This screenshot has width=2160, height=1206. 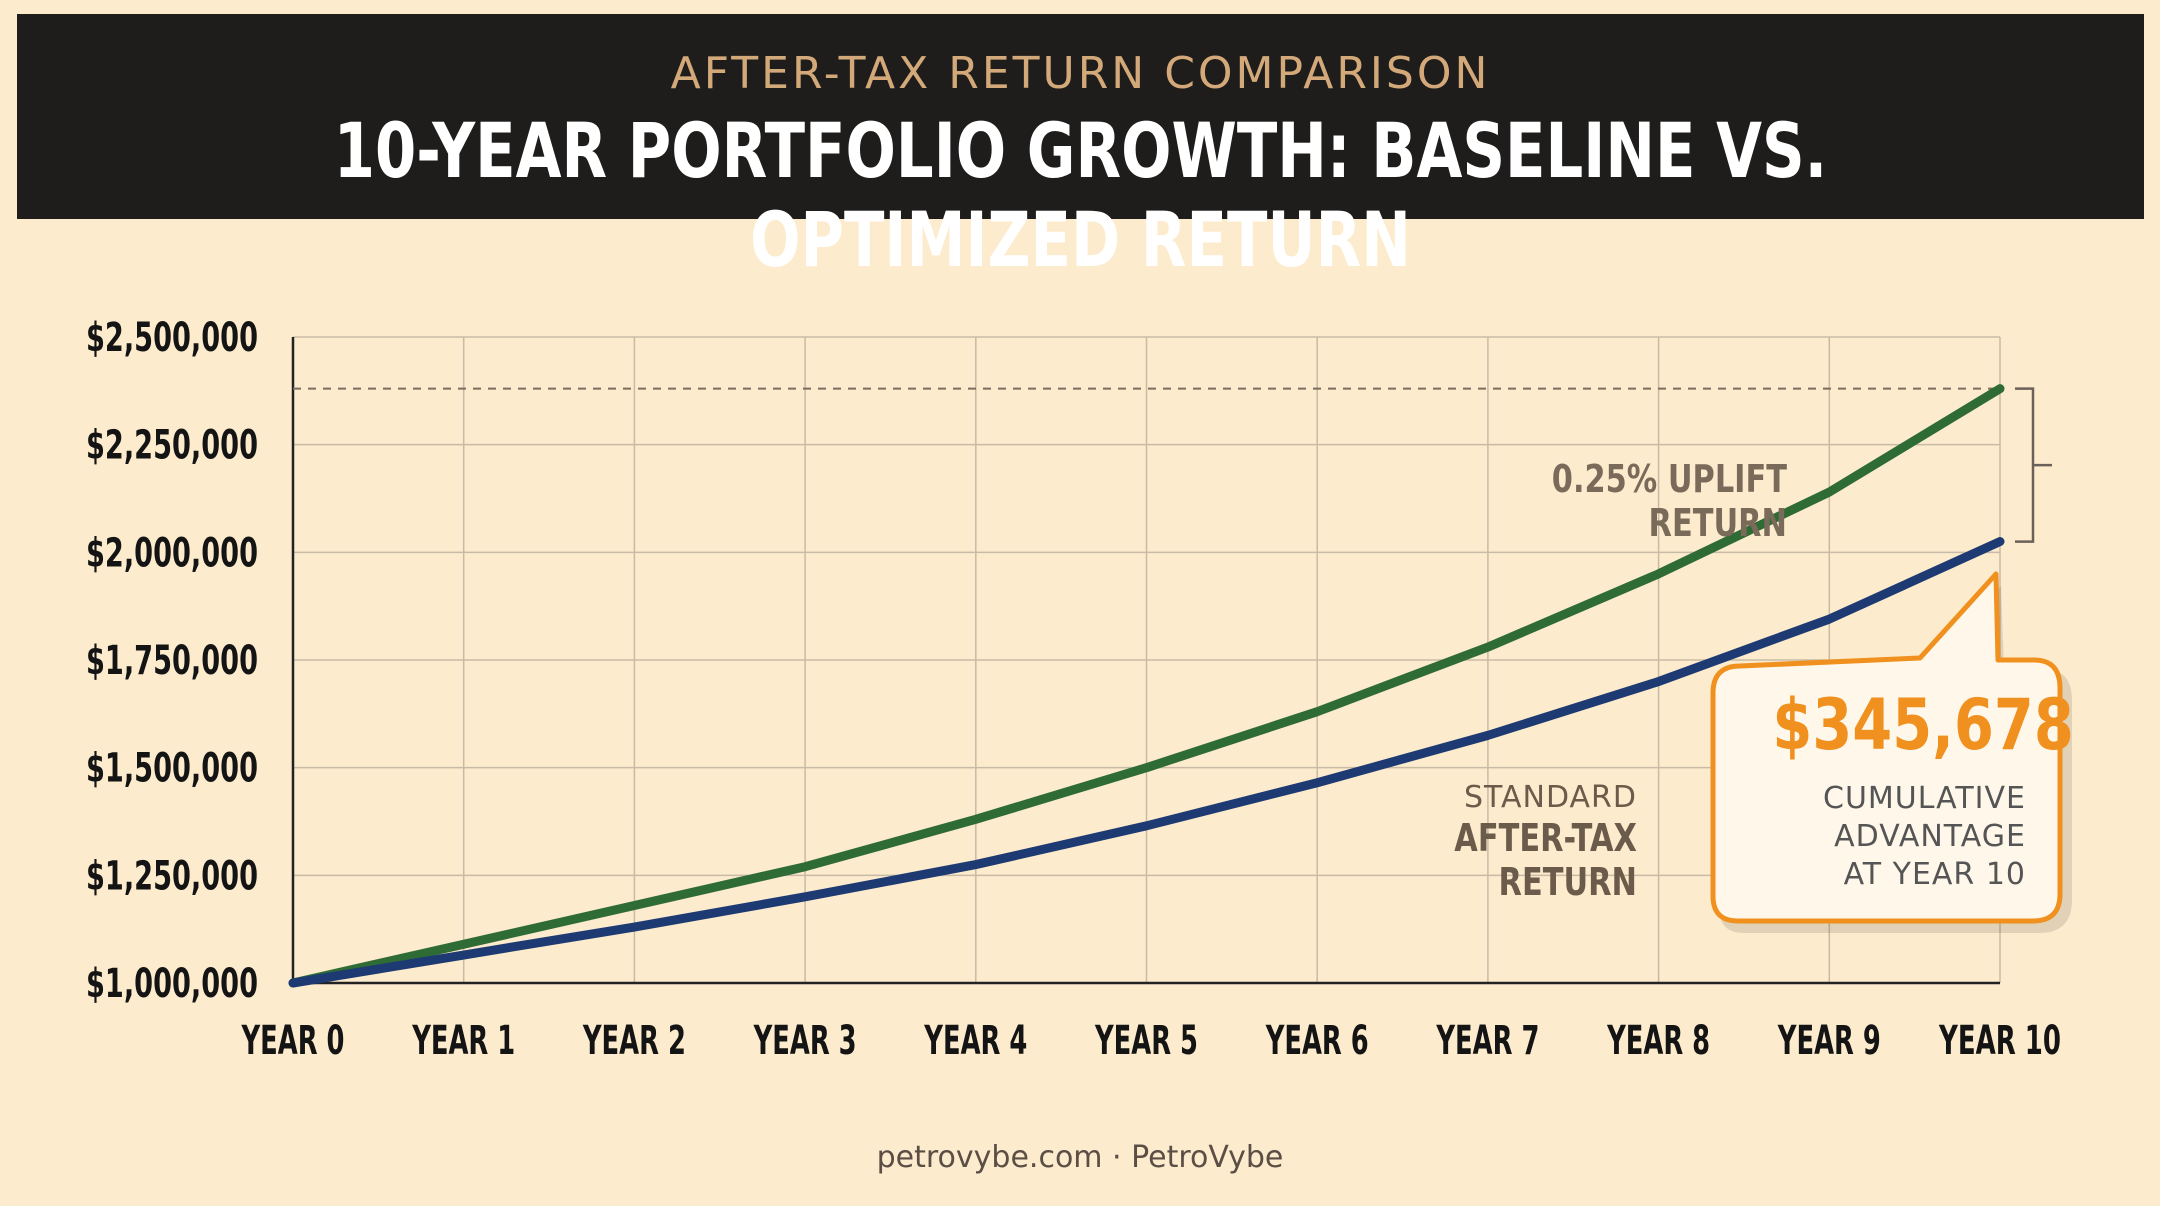 I want to click on x-tick-label: YEAR 0, so click(x=293, y=1041).